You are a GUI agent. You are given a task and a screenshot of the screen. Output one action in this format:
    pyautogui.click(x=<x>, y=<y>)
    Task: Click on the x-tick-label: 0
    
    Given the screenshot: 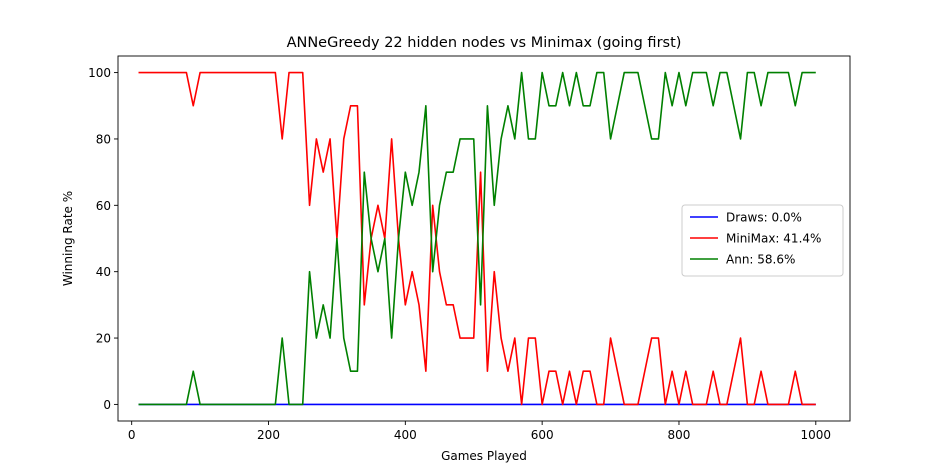 What is the action you would take?
    pyautogui.click(x=132, y=435)
    